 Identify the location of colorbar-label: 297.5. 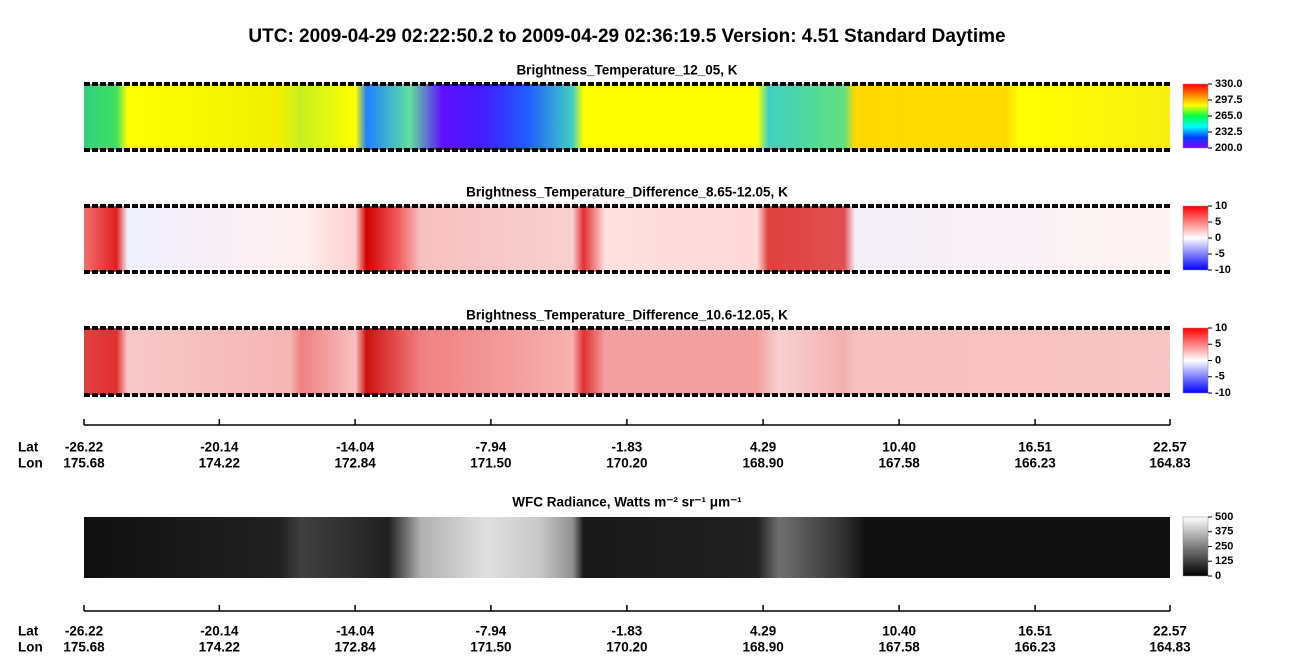
(1229, 100).